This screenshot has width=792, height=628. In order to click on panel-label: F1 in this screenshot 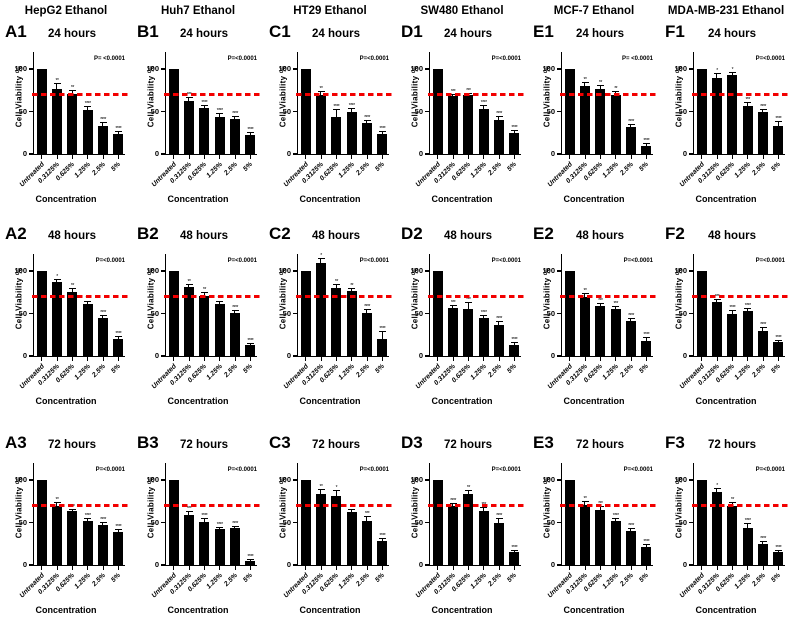, I will do `click(675, 31)`.